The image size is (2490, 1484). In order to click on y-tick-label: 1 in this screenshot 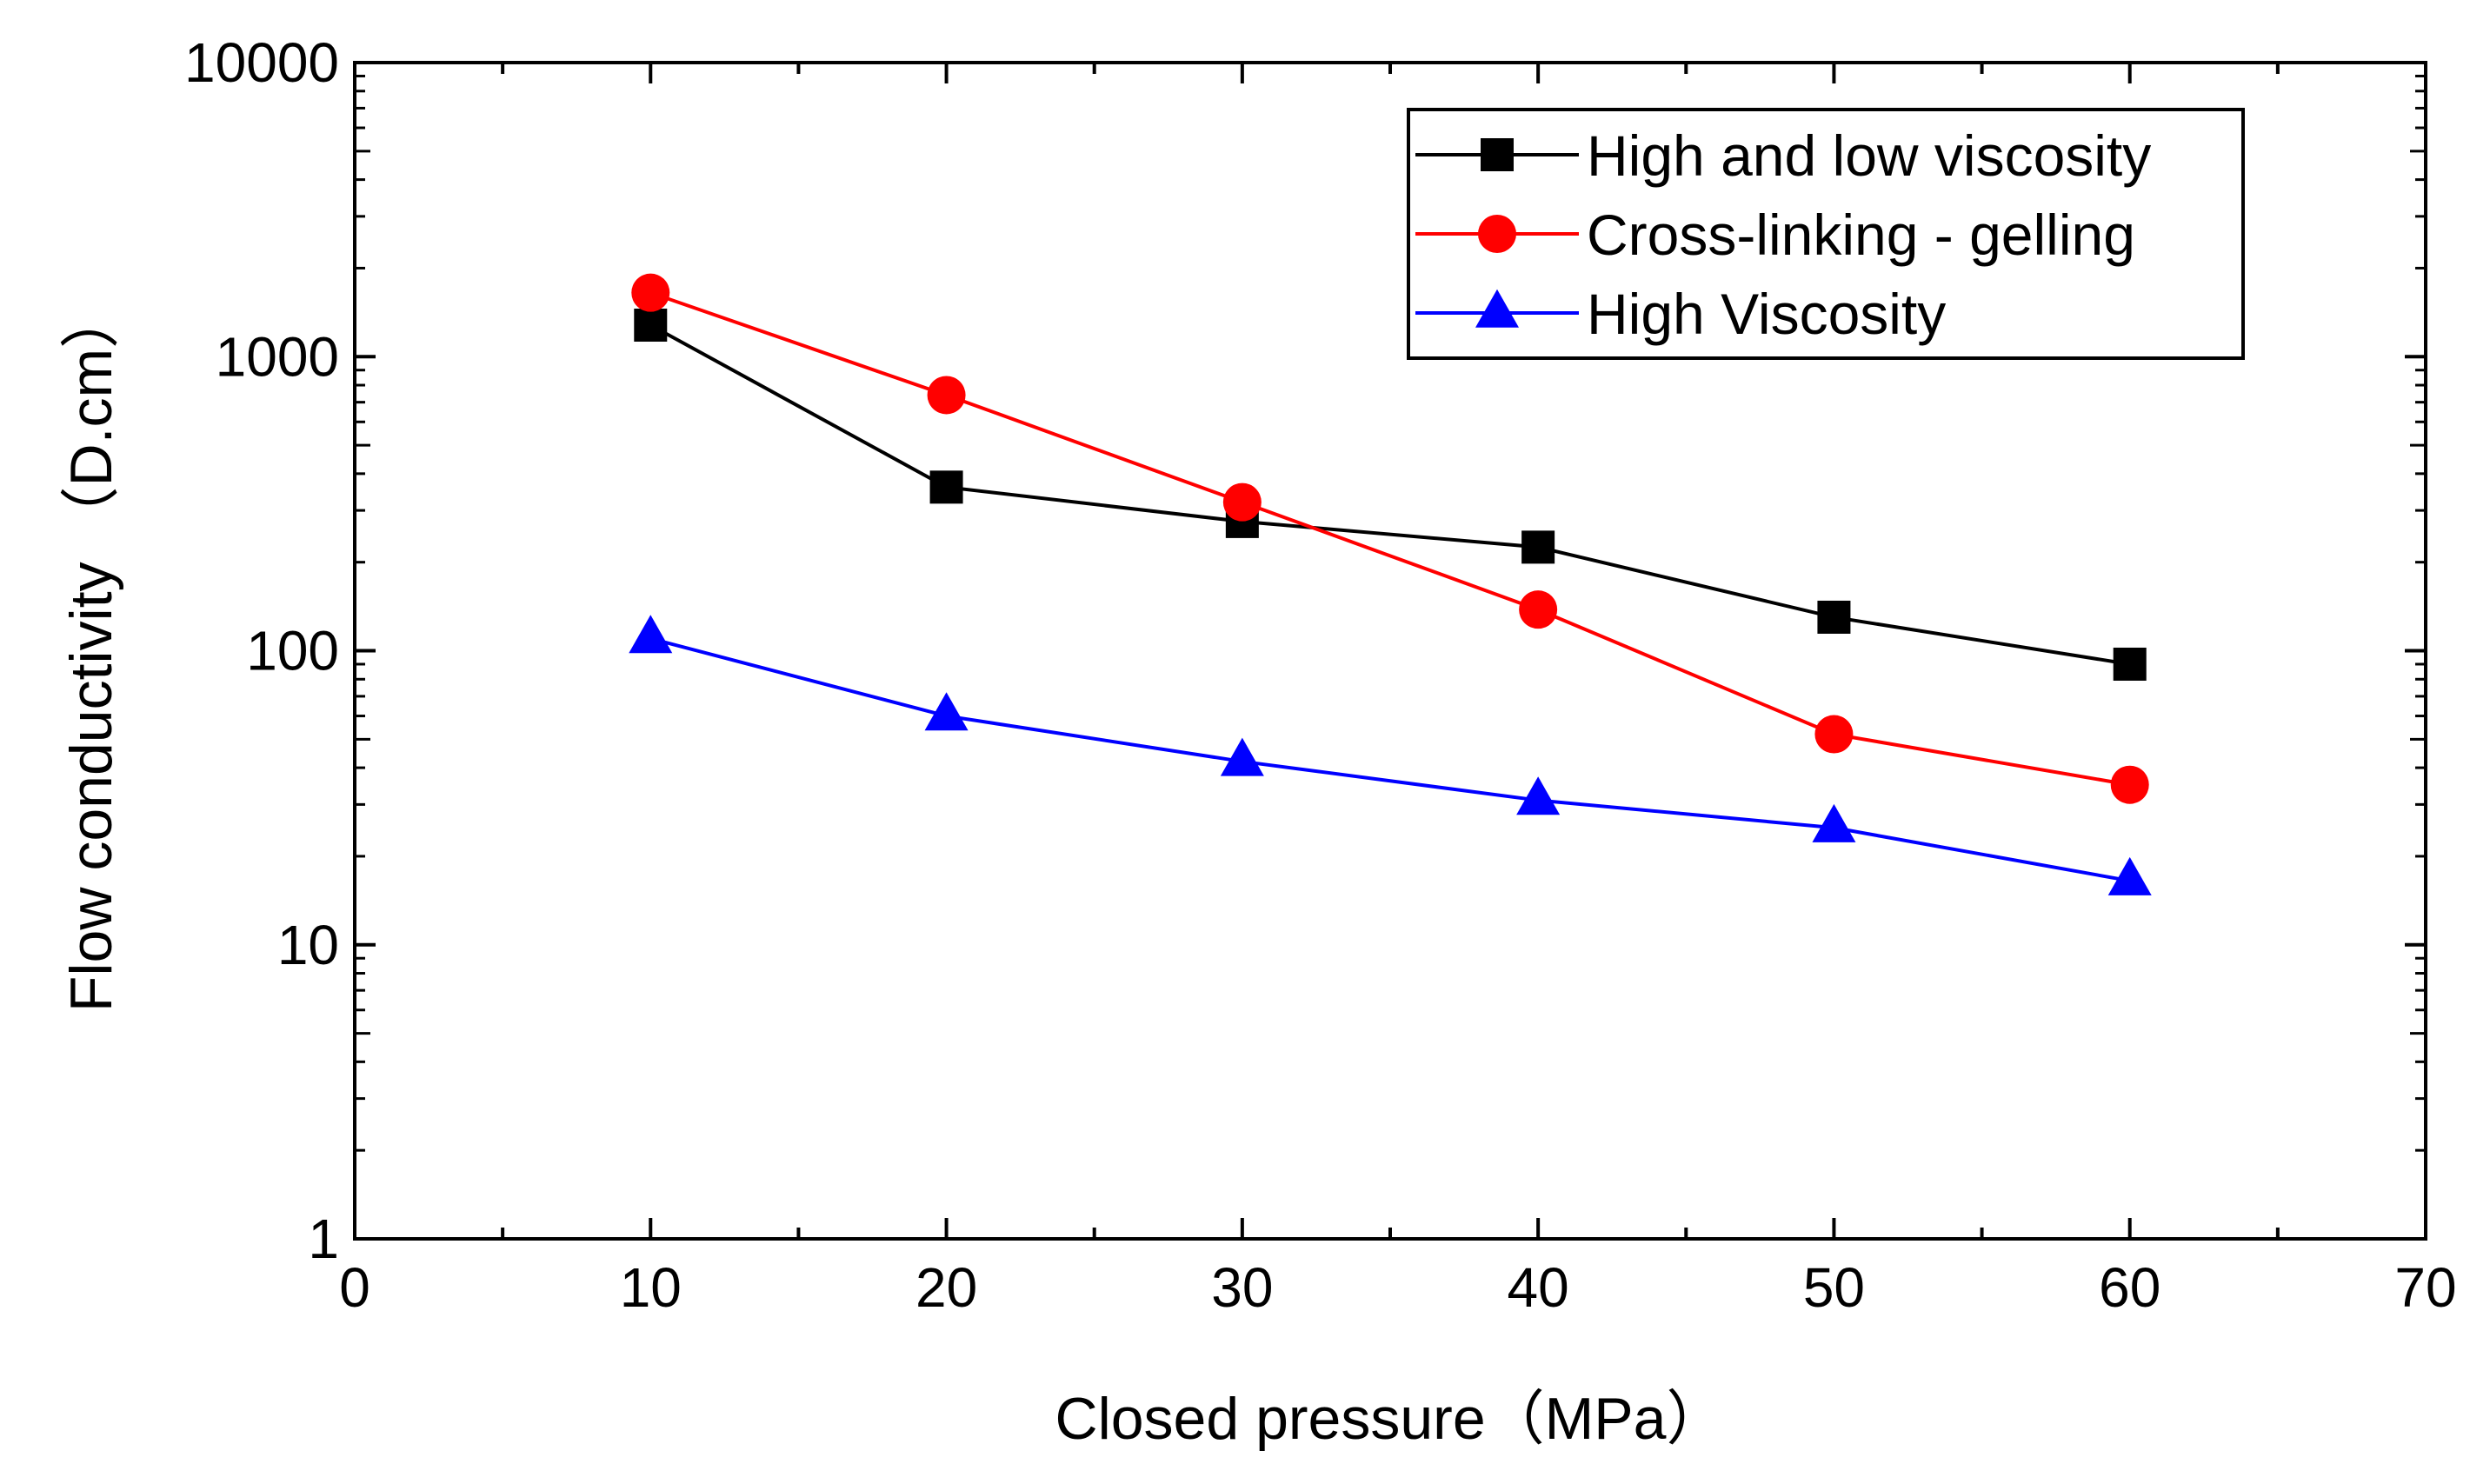, I will do `click(323, 1239)`.